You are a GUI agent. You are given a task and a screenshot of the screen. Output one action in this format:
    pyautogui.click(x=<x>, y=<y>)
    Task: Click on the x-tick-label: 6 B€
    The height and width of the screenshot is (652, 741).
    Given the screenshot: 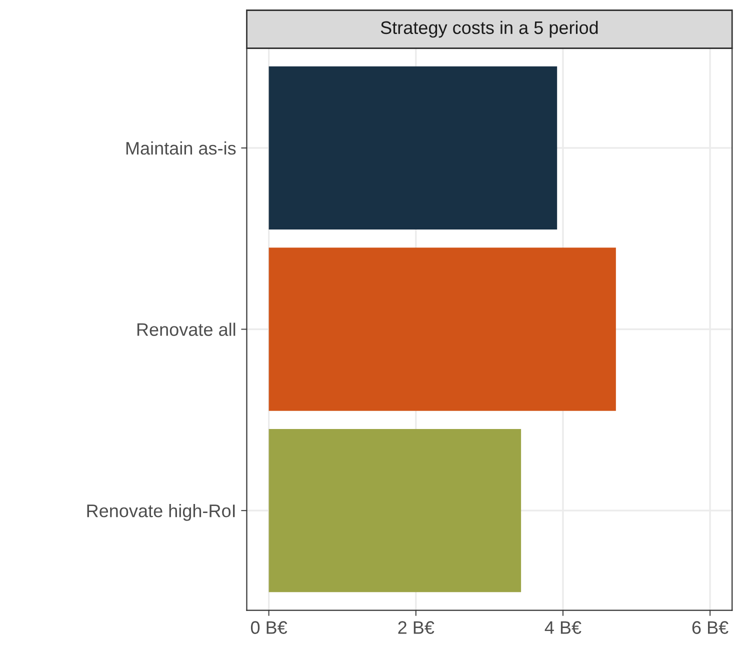 What is the action you would take?
    pyautogui.click(x=710, y=627)
    